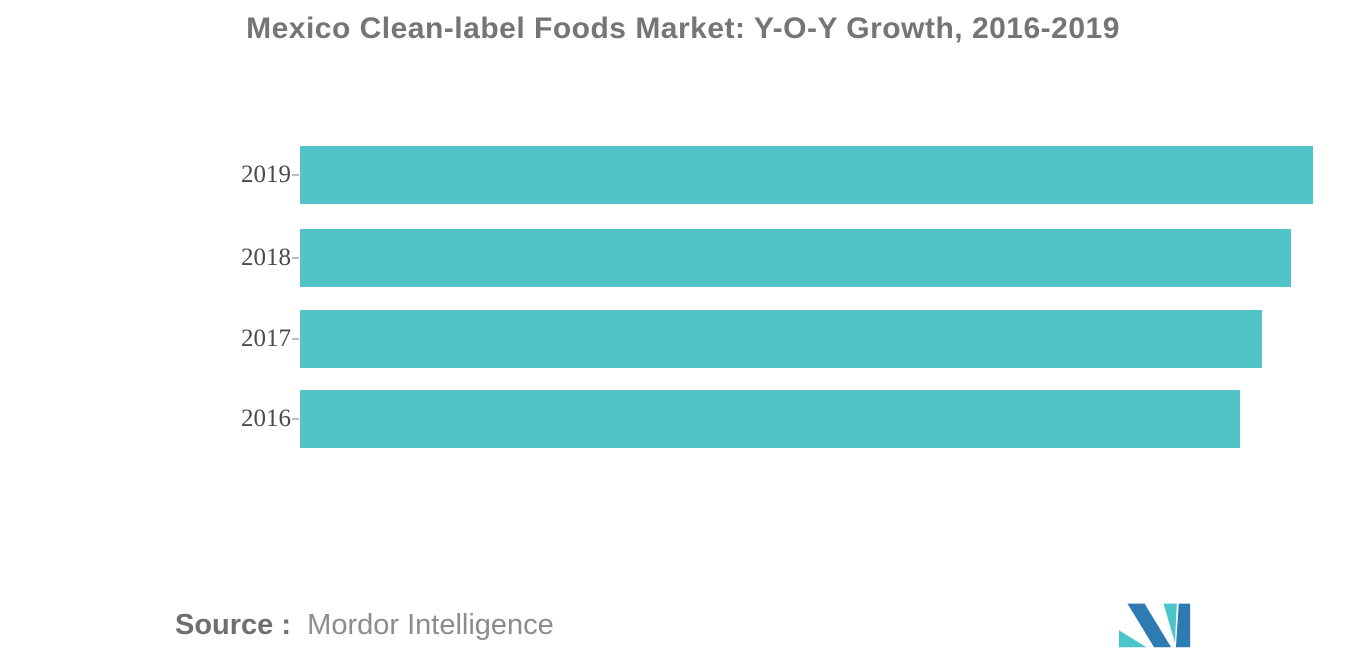 The height and width of the screenshot is (655, 1366). I want to click on bar-row-2018: 2018, so click(683, 258).